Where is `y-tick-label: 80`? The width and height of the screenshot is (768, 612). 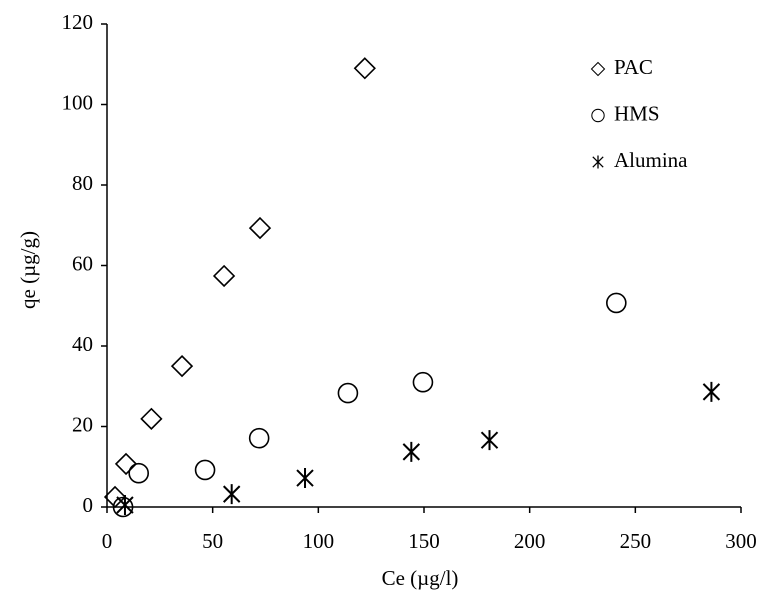 y-tick-label: 80 is located at coordinates (82, 183).